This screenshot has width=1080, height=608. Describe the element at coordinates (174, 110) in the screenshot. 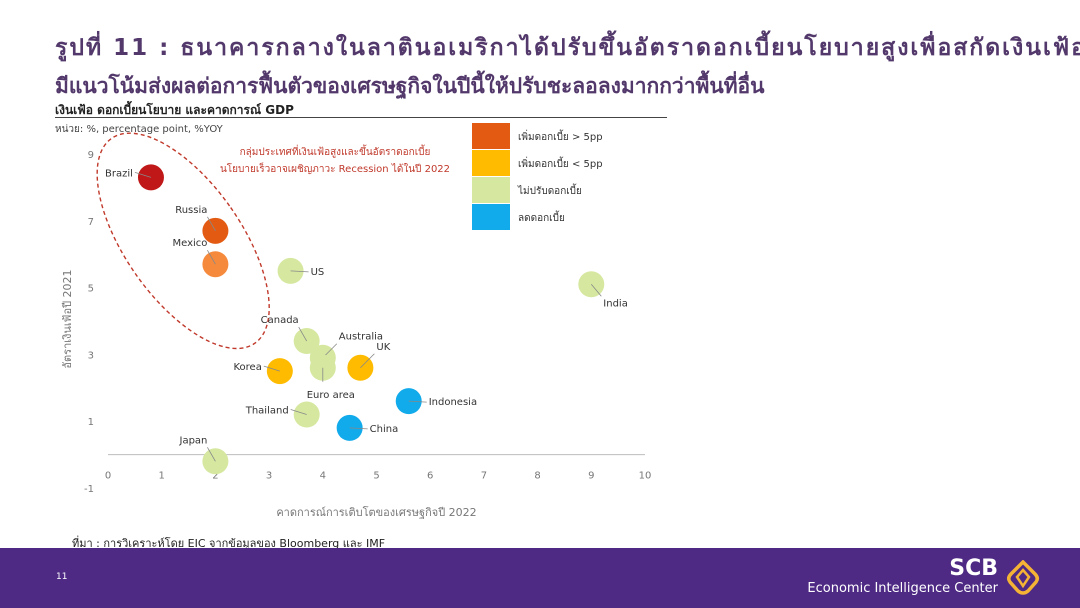

I see `chart-subtitle: เงินเฟ้อ ดอกเบี้ยนโยบาย และคาดการณ์ GDP` at that location.